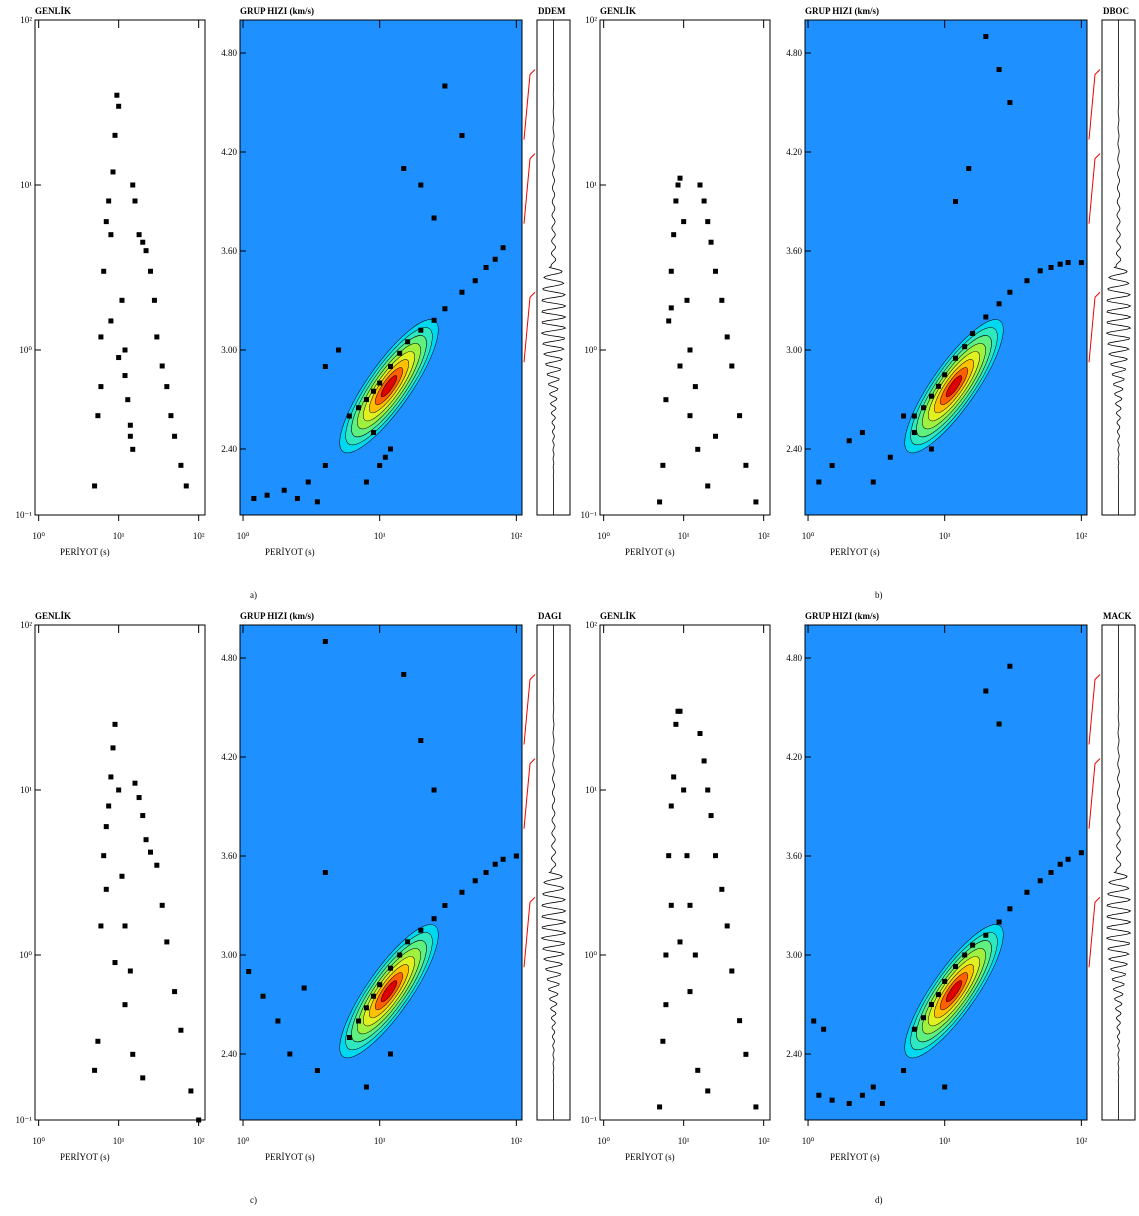 The image size is (1139, 1216). I want to click on y-tick-label: 4.80, so click(794, 53).